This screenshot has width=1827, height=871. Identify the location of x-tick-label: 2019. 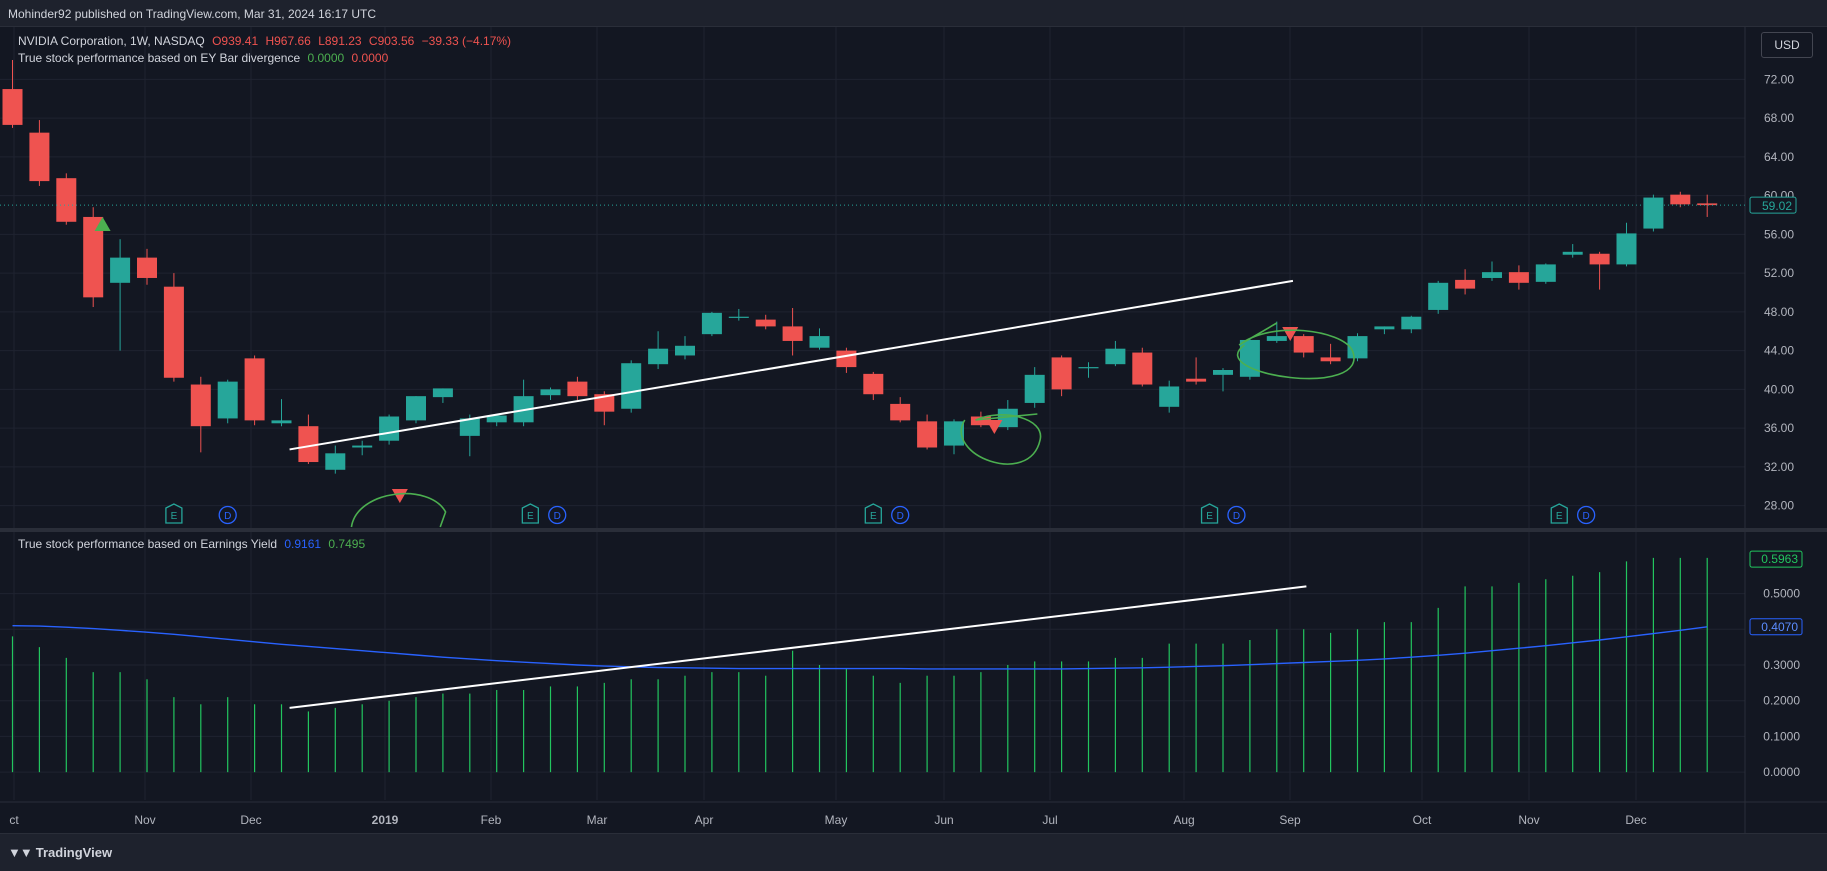
(385, 820).